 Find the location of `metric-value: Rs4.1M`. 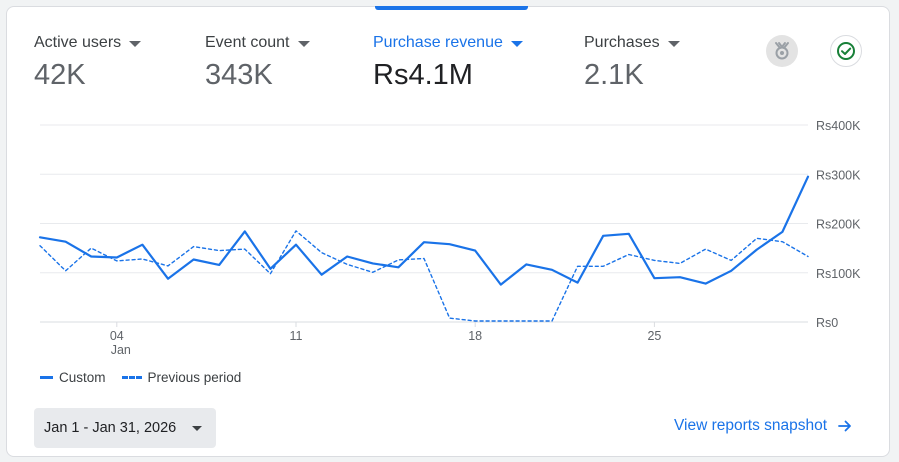

metric-value: Rs4.1M is located at coordinates (423, 75).